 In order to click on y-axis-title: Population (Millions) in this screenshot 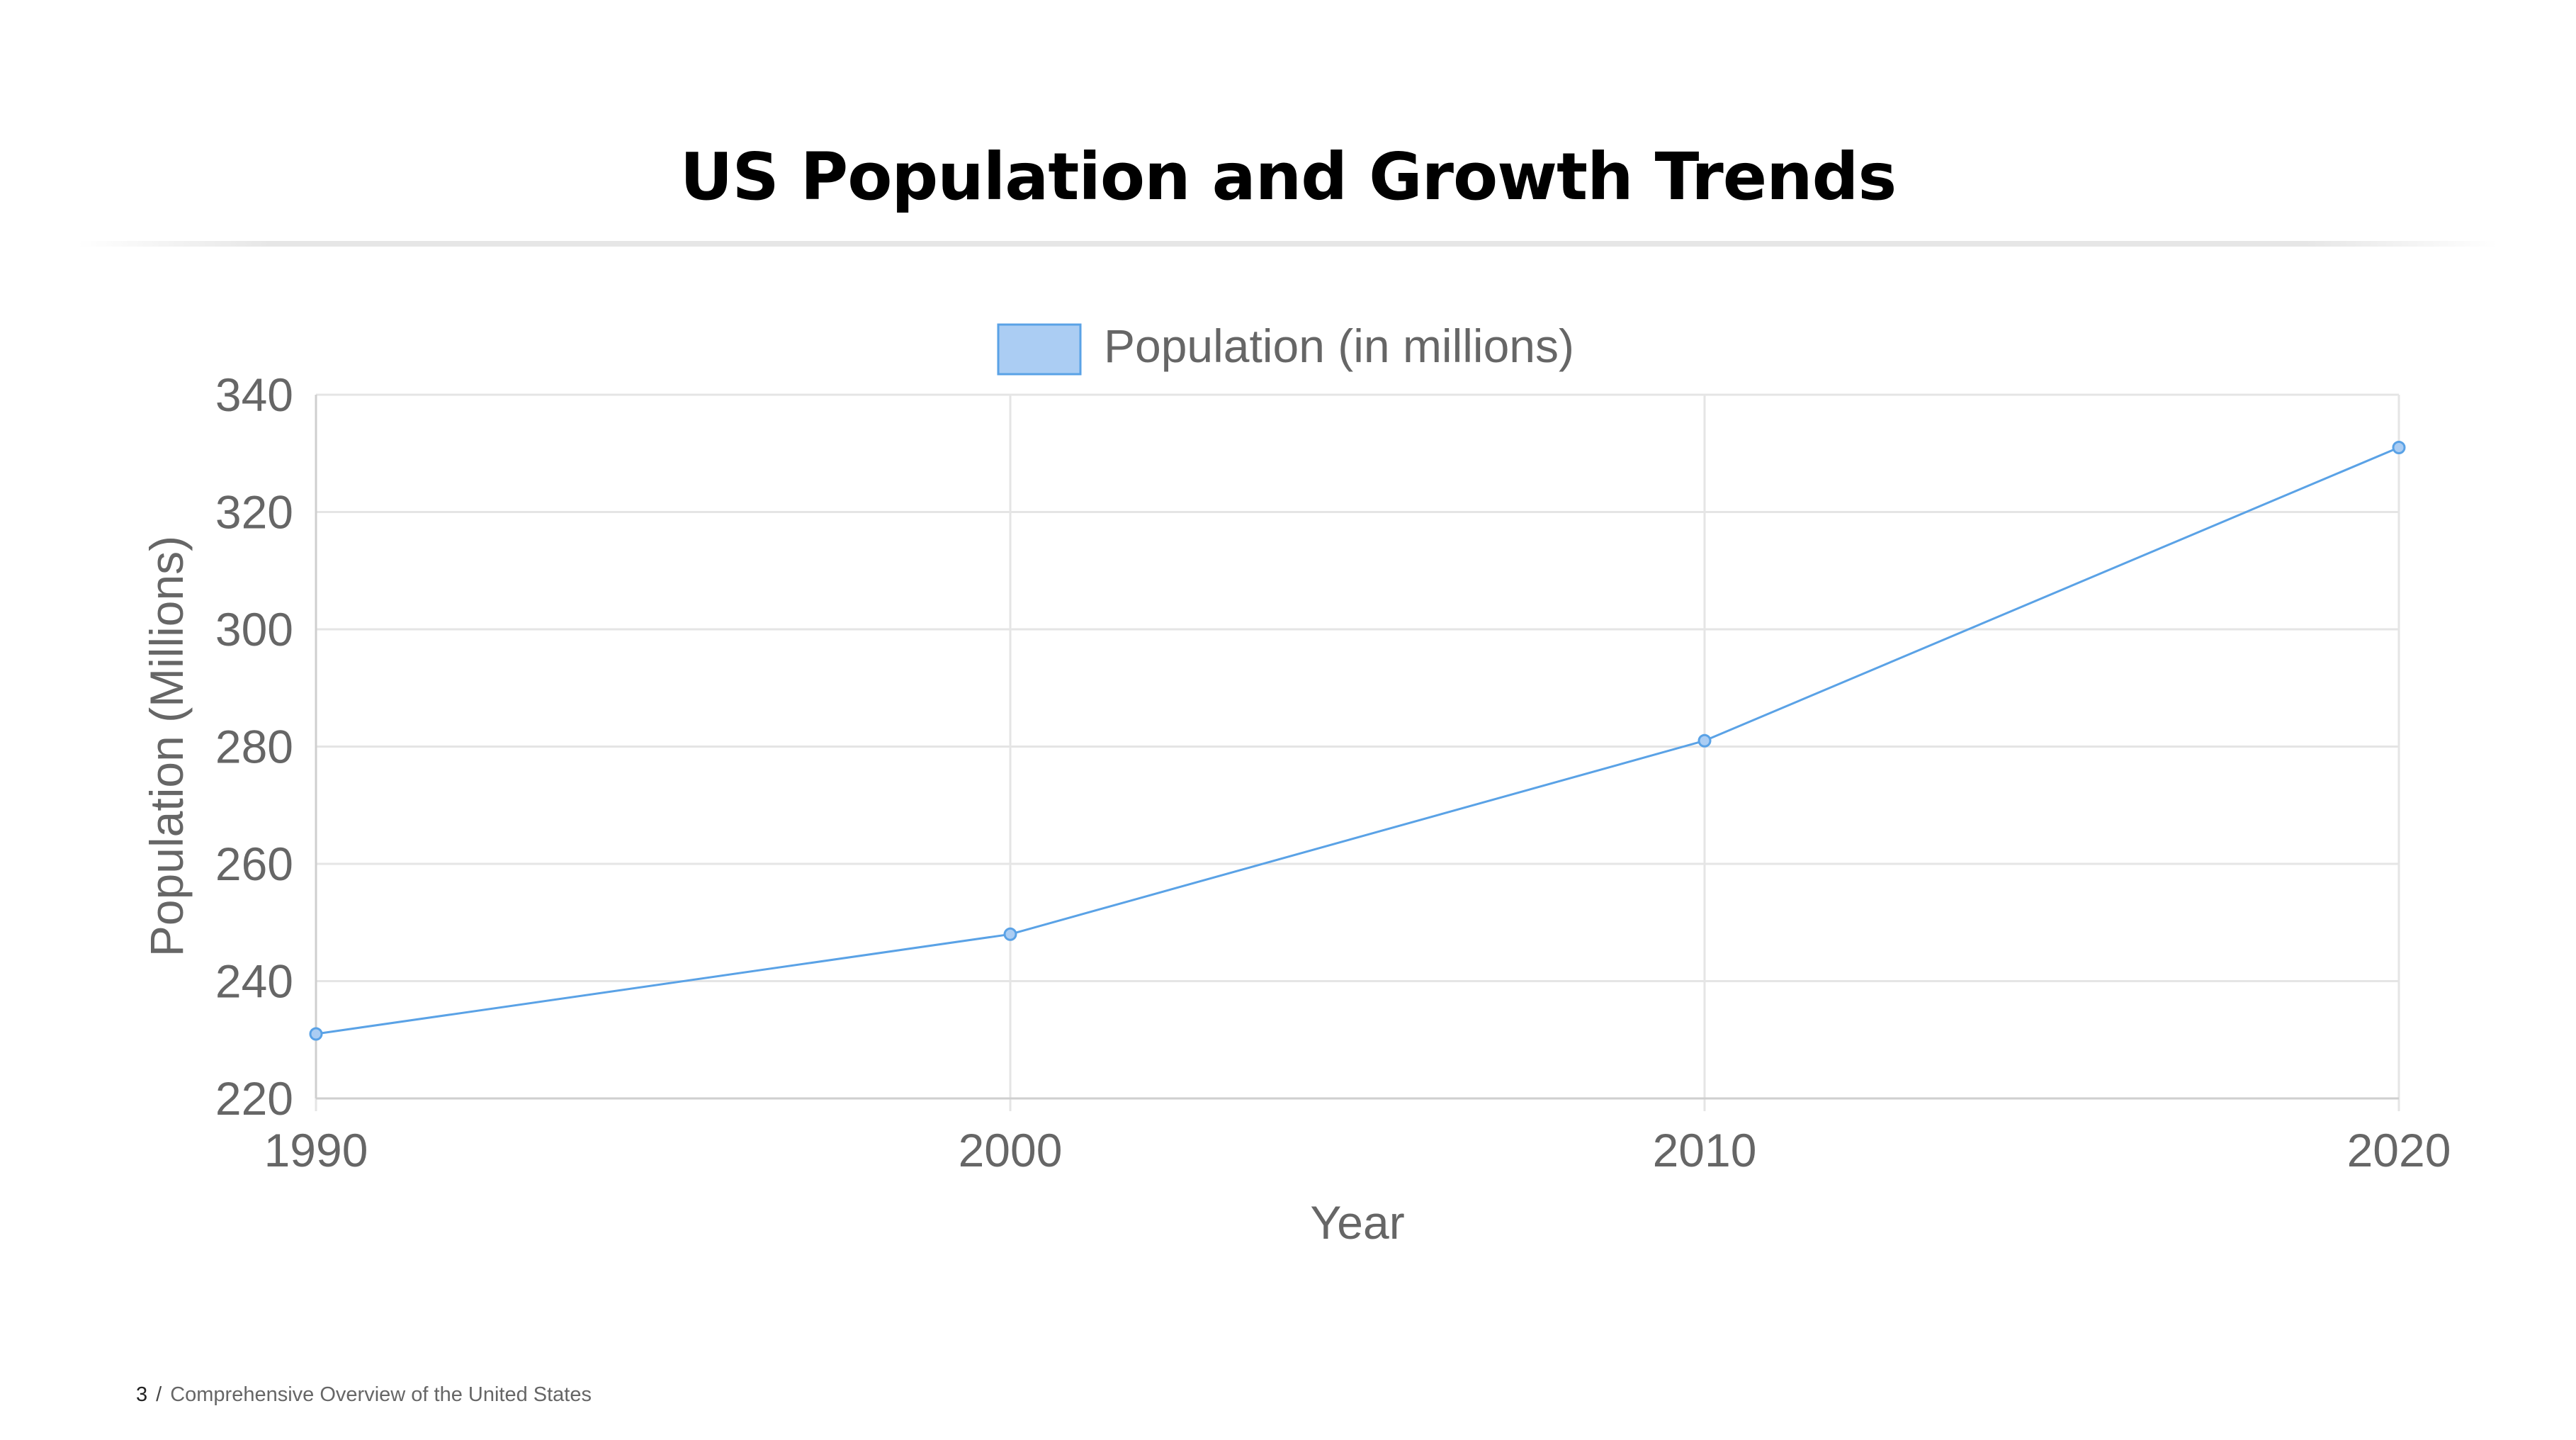, I will do `click(166, 747)`.